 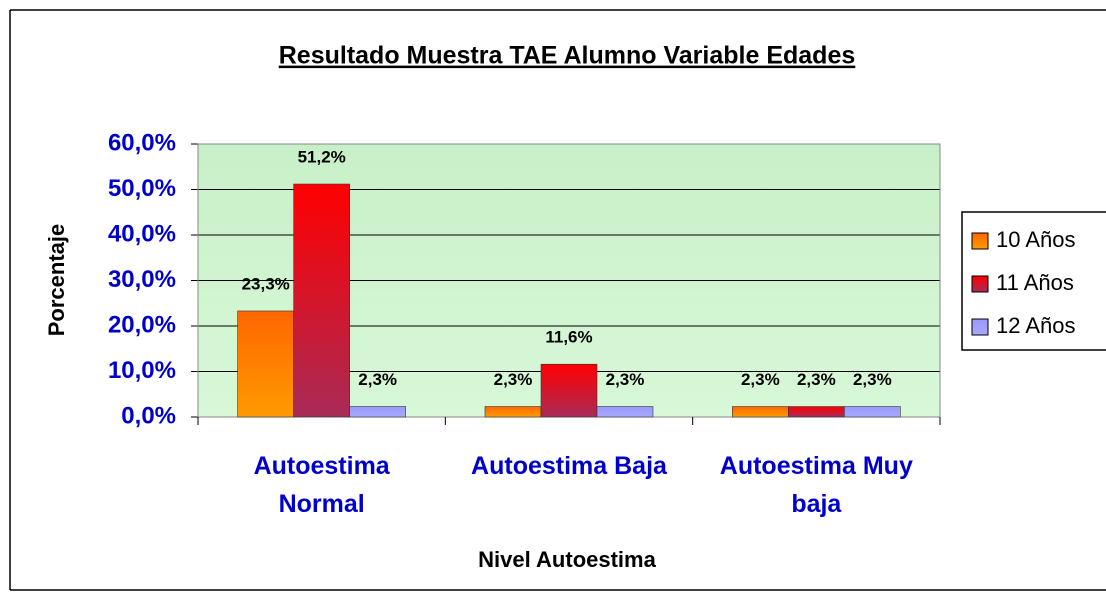 What do you see at coordinates (568, 337) in the screenshot?
I see `data-label: 11,6%` at bounding box center [568, 337].